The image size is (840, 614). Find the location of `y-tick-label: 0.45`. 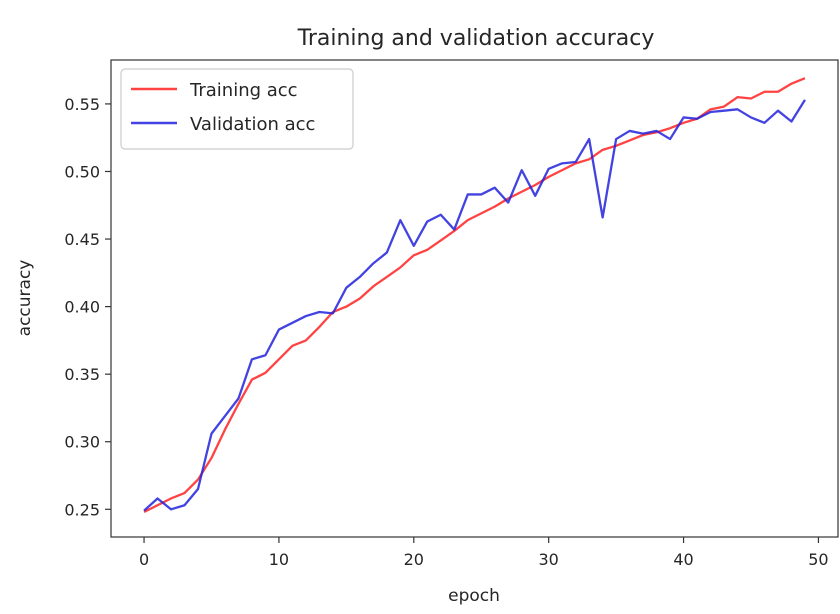

y-tick-label: 0.45 is located at coordinates (82, 239).